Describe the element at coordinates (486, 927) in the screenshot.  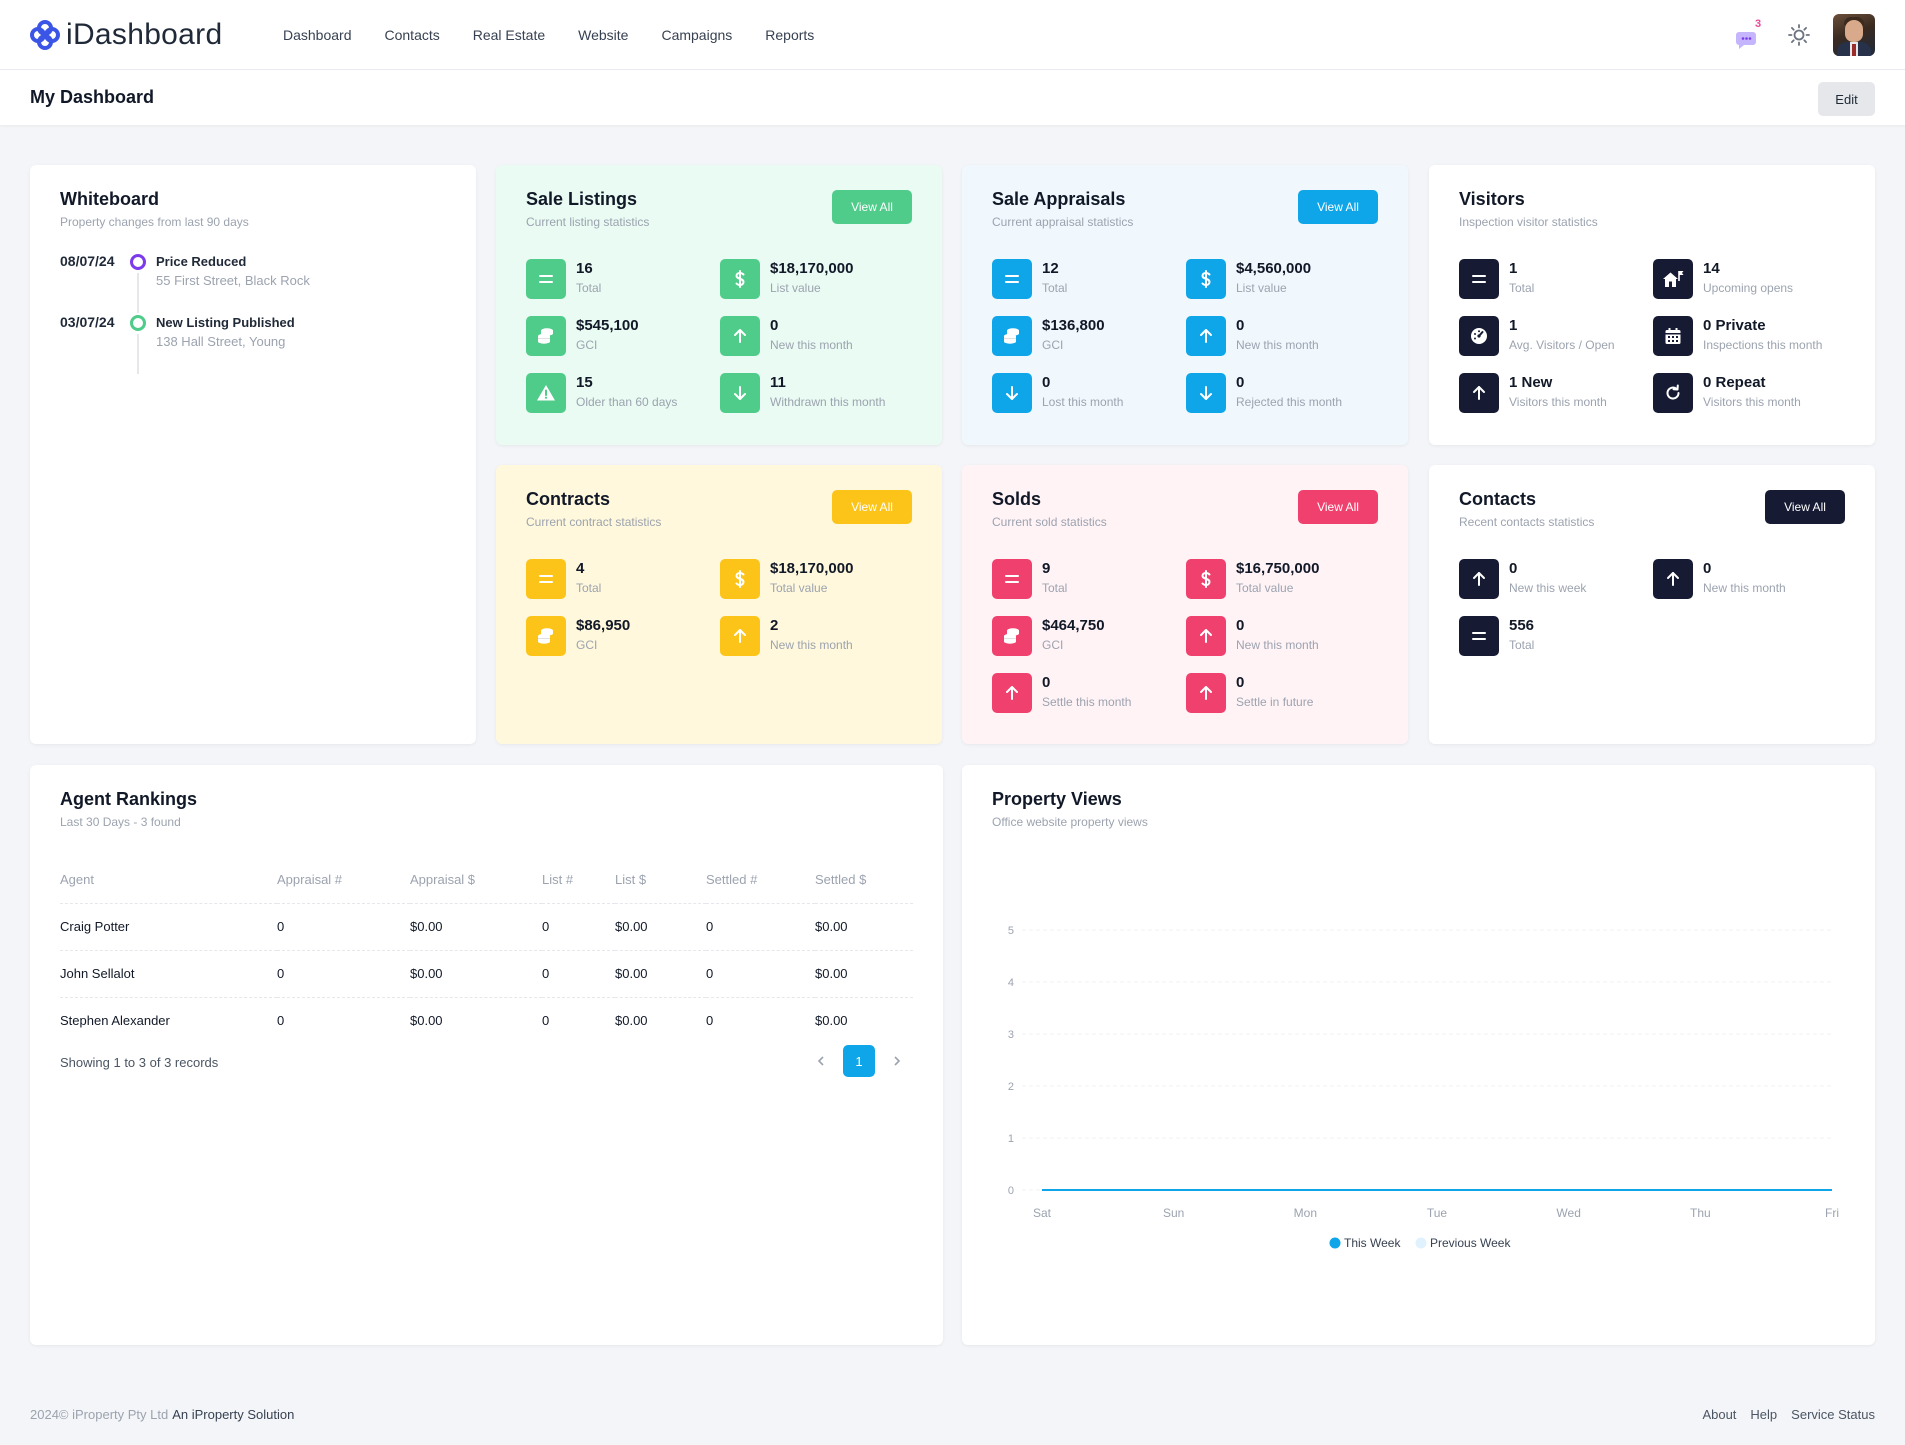
I see `table-row: Craig Potter 0 $0.00 0 $0.00 0 $0.00` at that location.